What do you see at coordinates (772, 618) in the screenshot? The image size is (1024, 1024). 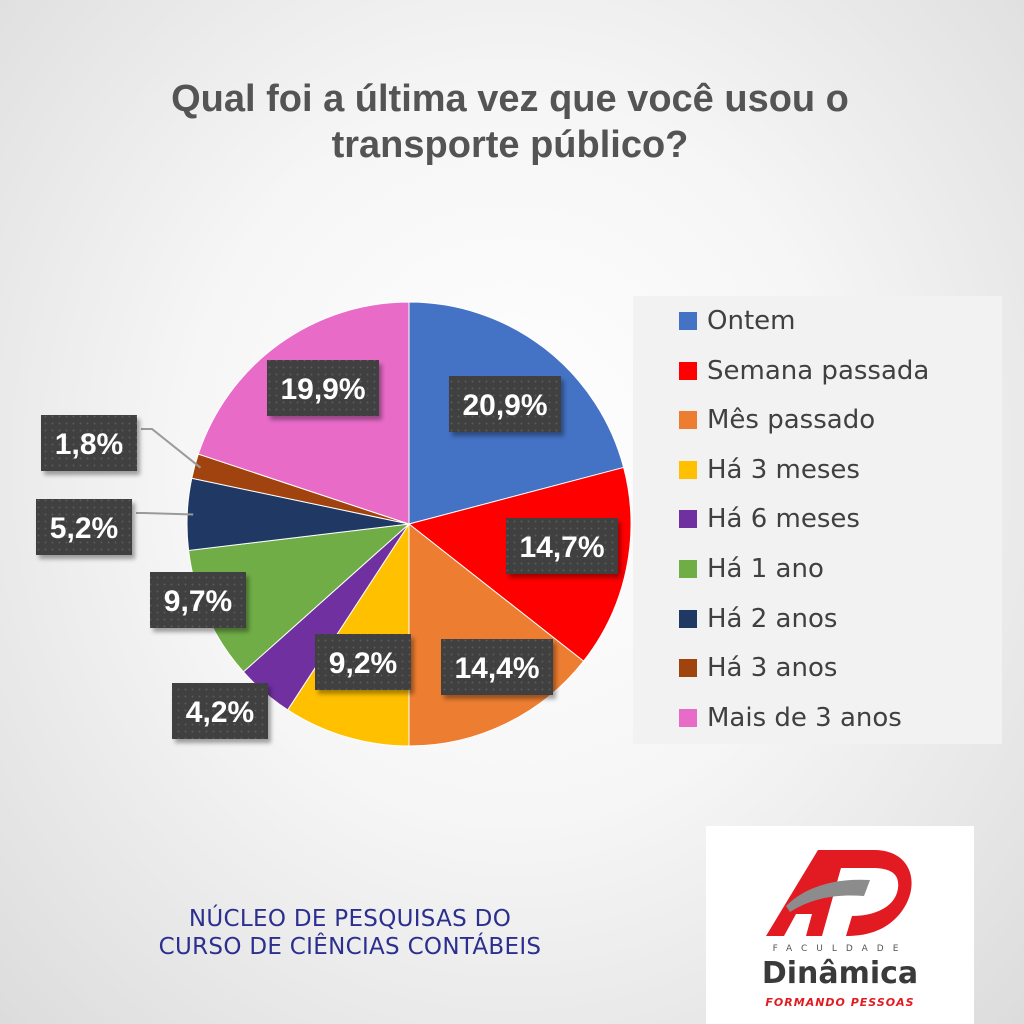 I see `legend-label: Há 2 anos` at bounding box center [772, 618].